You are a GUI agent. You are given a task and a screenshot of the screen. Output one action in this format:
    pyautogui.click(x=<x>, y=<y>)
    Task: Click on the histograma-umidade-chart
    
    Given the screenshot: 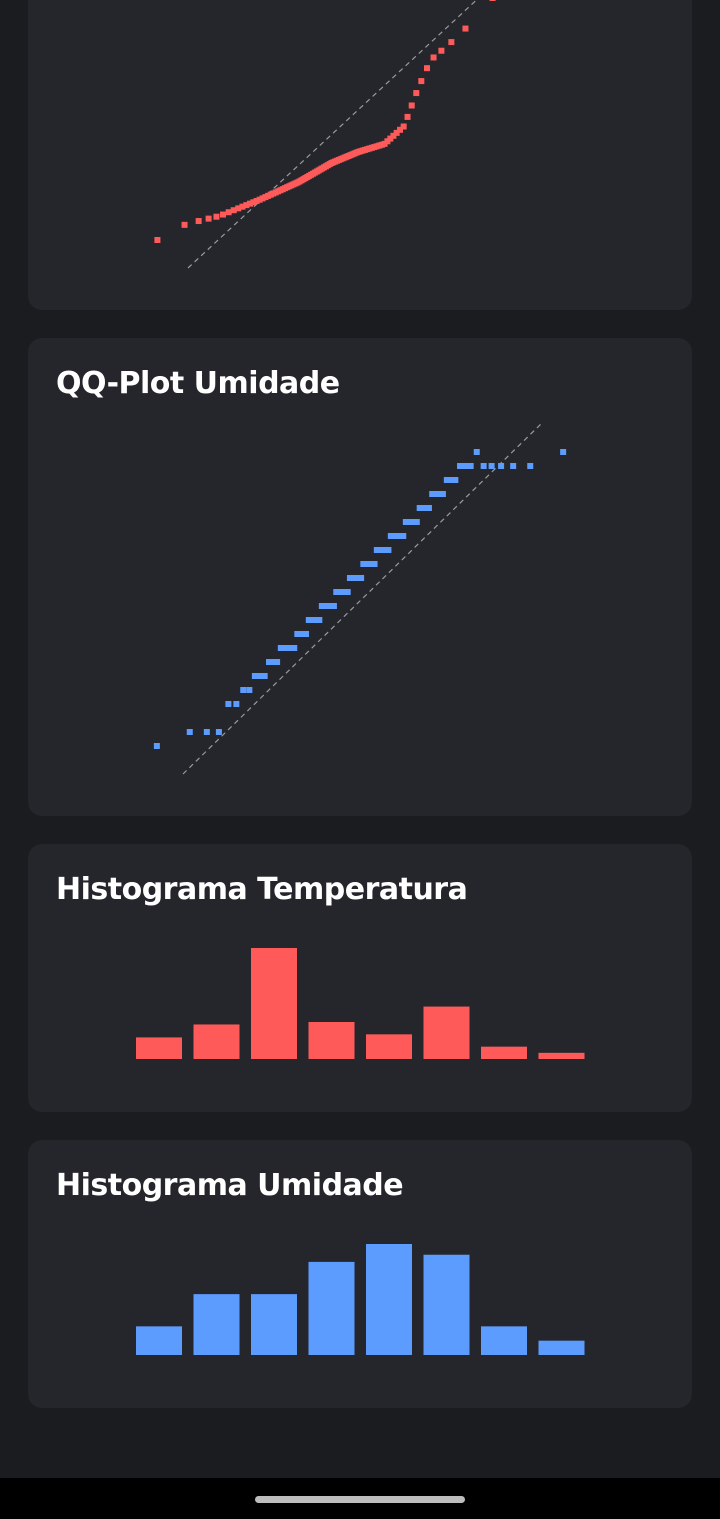 What is the action you would take?
    pyautogui.click(x=360, y=1299)
    